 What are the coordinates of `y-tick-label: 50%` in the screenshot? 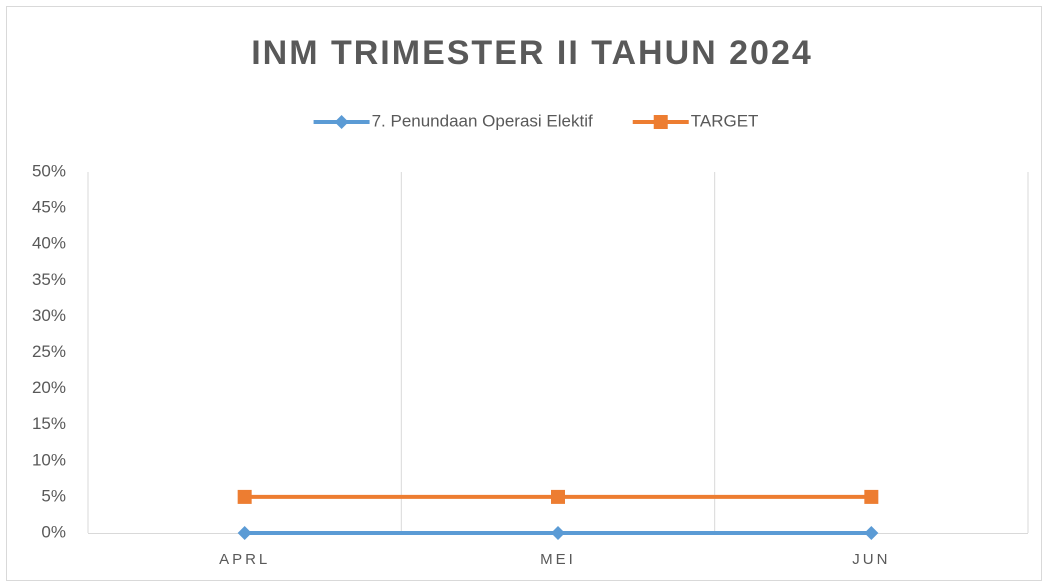 It's located at (49, 170).